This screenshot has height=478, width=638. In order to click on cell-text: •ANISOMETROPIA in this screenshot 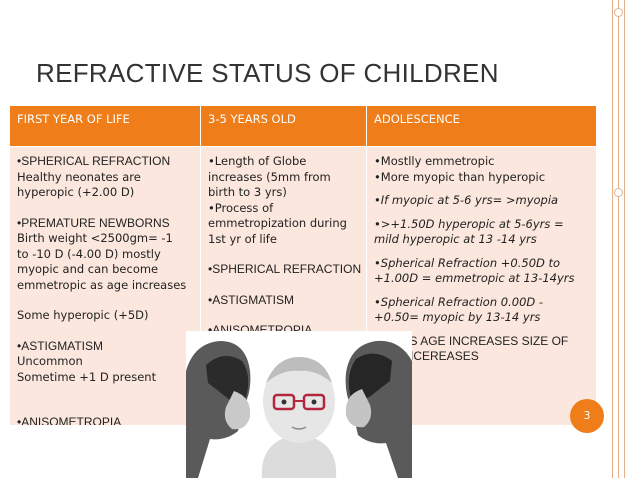, I will do `click(69, 420)`.